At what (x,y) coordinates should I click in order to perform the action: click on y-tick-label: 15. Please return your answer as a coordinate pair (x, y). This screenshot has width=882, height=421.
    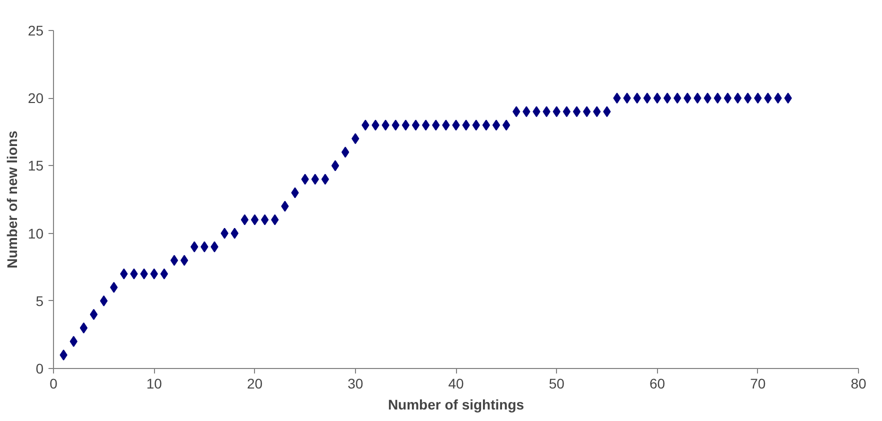
    Looking at the image, I should click on (36, 166).